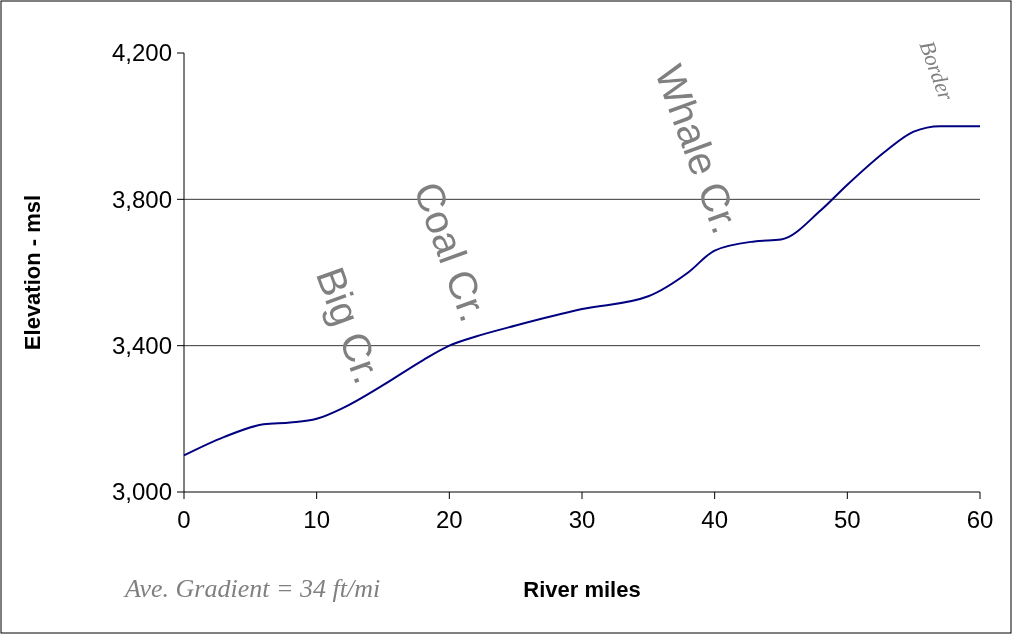 Image resolution: width=1013 pixels, height=635 pixels. What do you see at coordinates (698, 149) in the screenshot?
I see `annotation: Whale Cr.` at bounding box center [698, 149].